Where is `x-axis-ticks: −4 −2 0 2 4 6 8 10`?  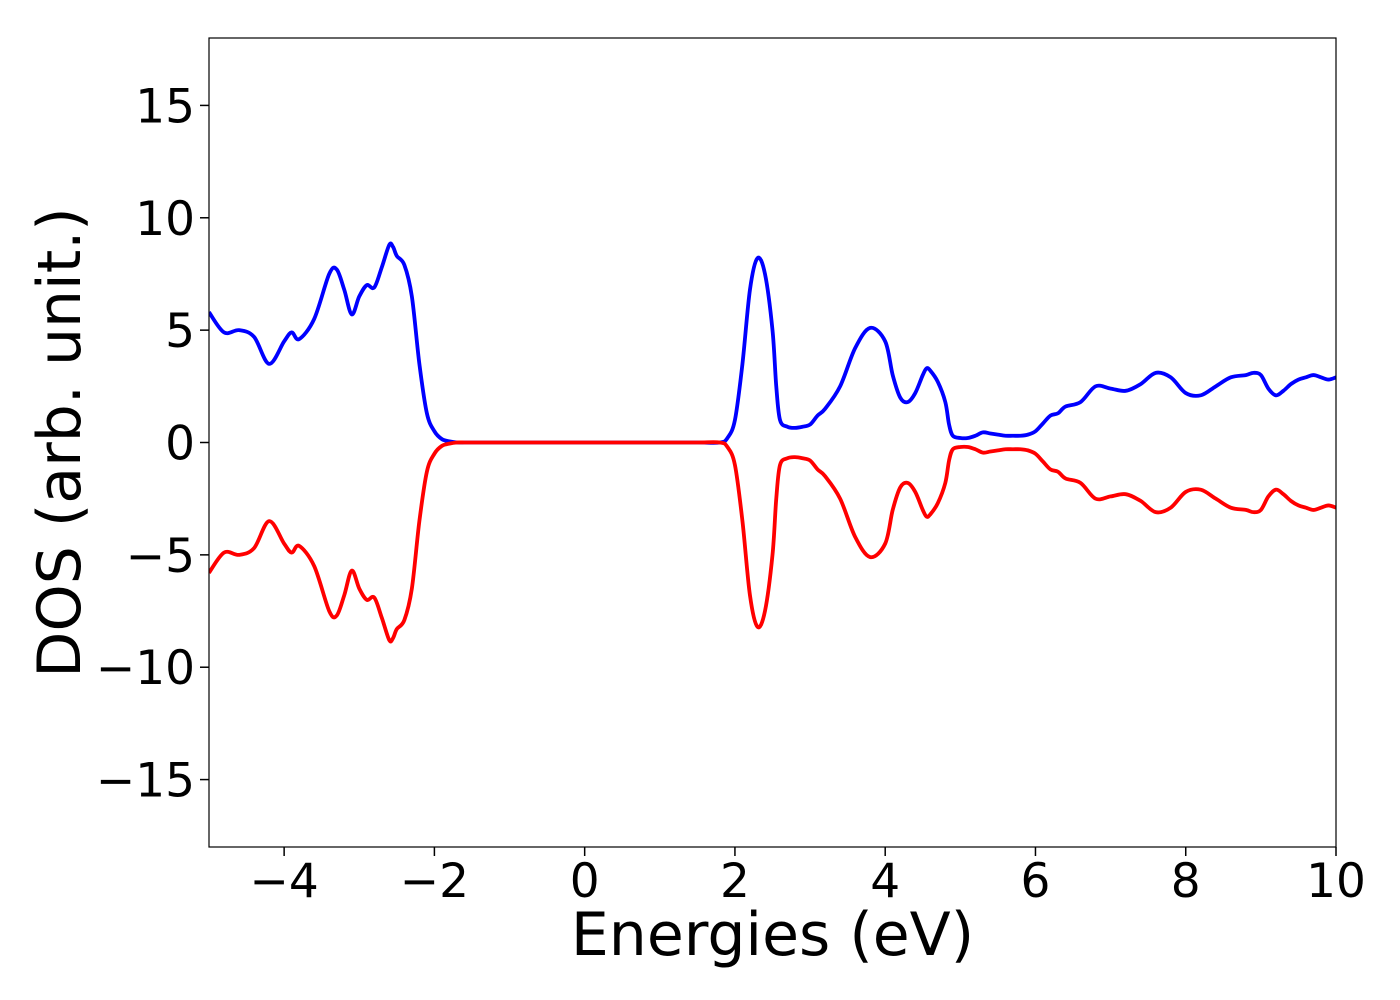 x-axis-ticks: −4 −2 0 2 4 6 8 10 is located at coordinates (807, 878).